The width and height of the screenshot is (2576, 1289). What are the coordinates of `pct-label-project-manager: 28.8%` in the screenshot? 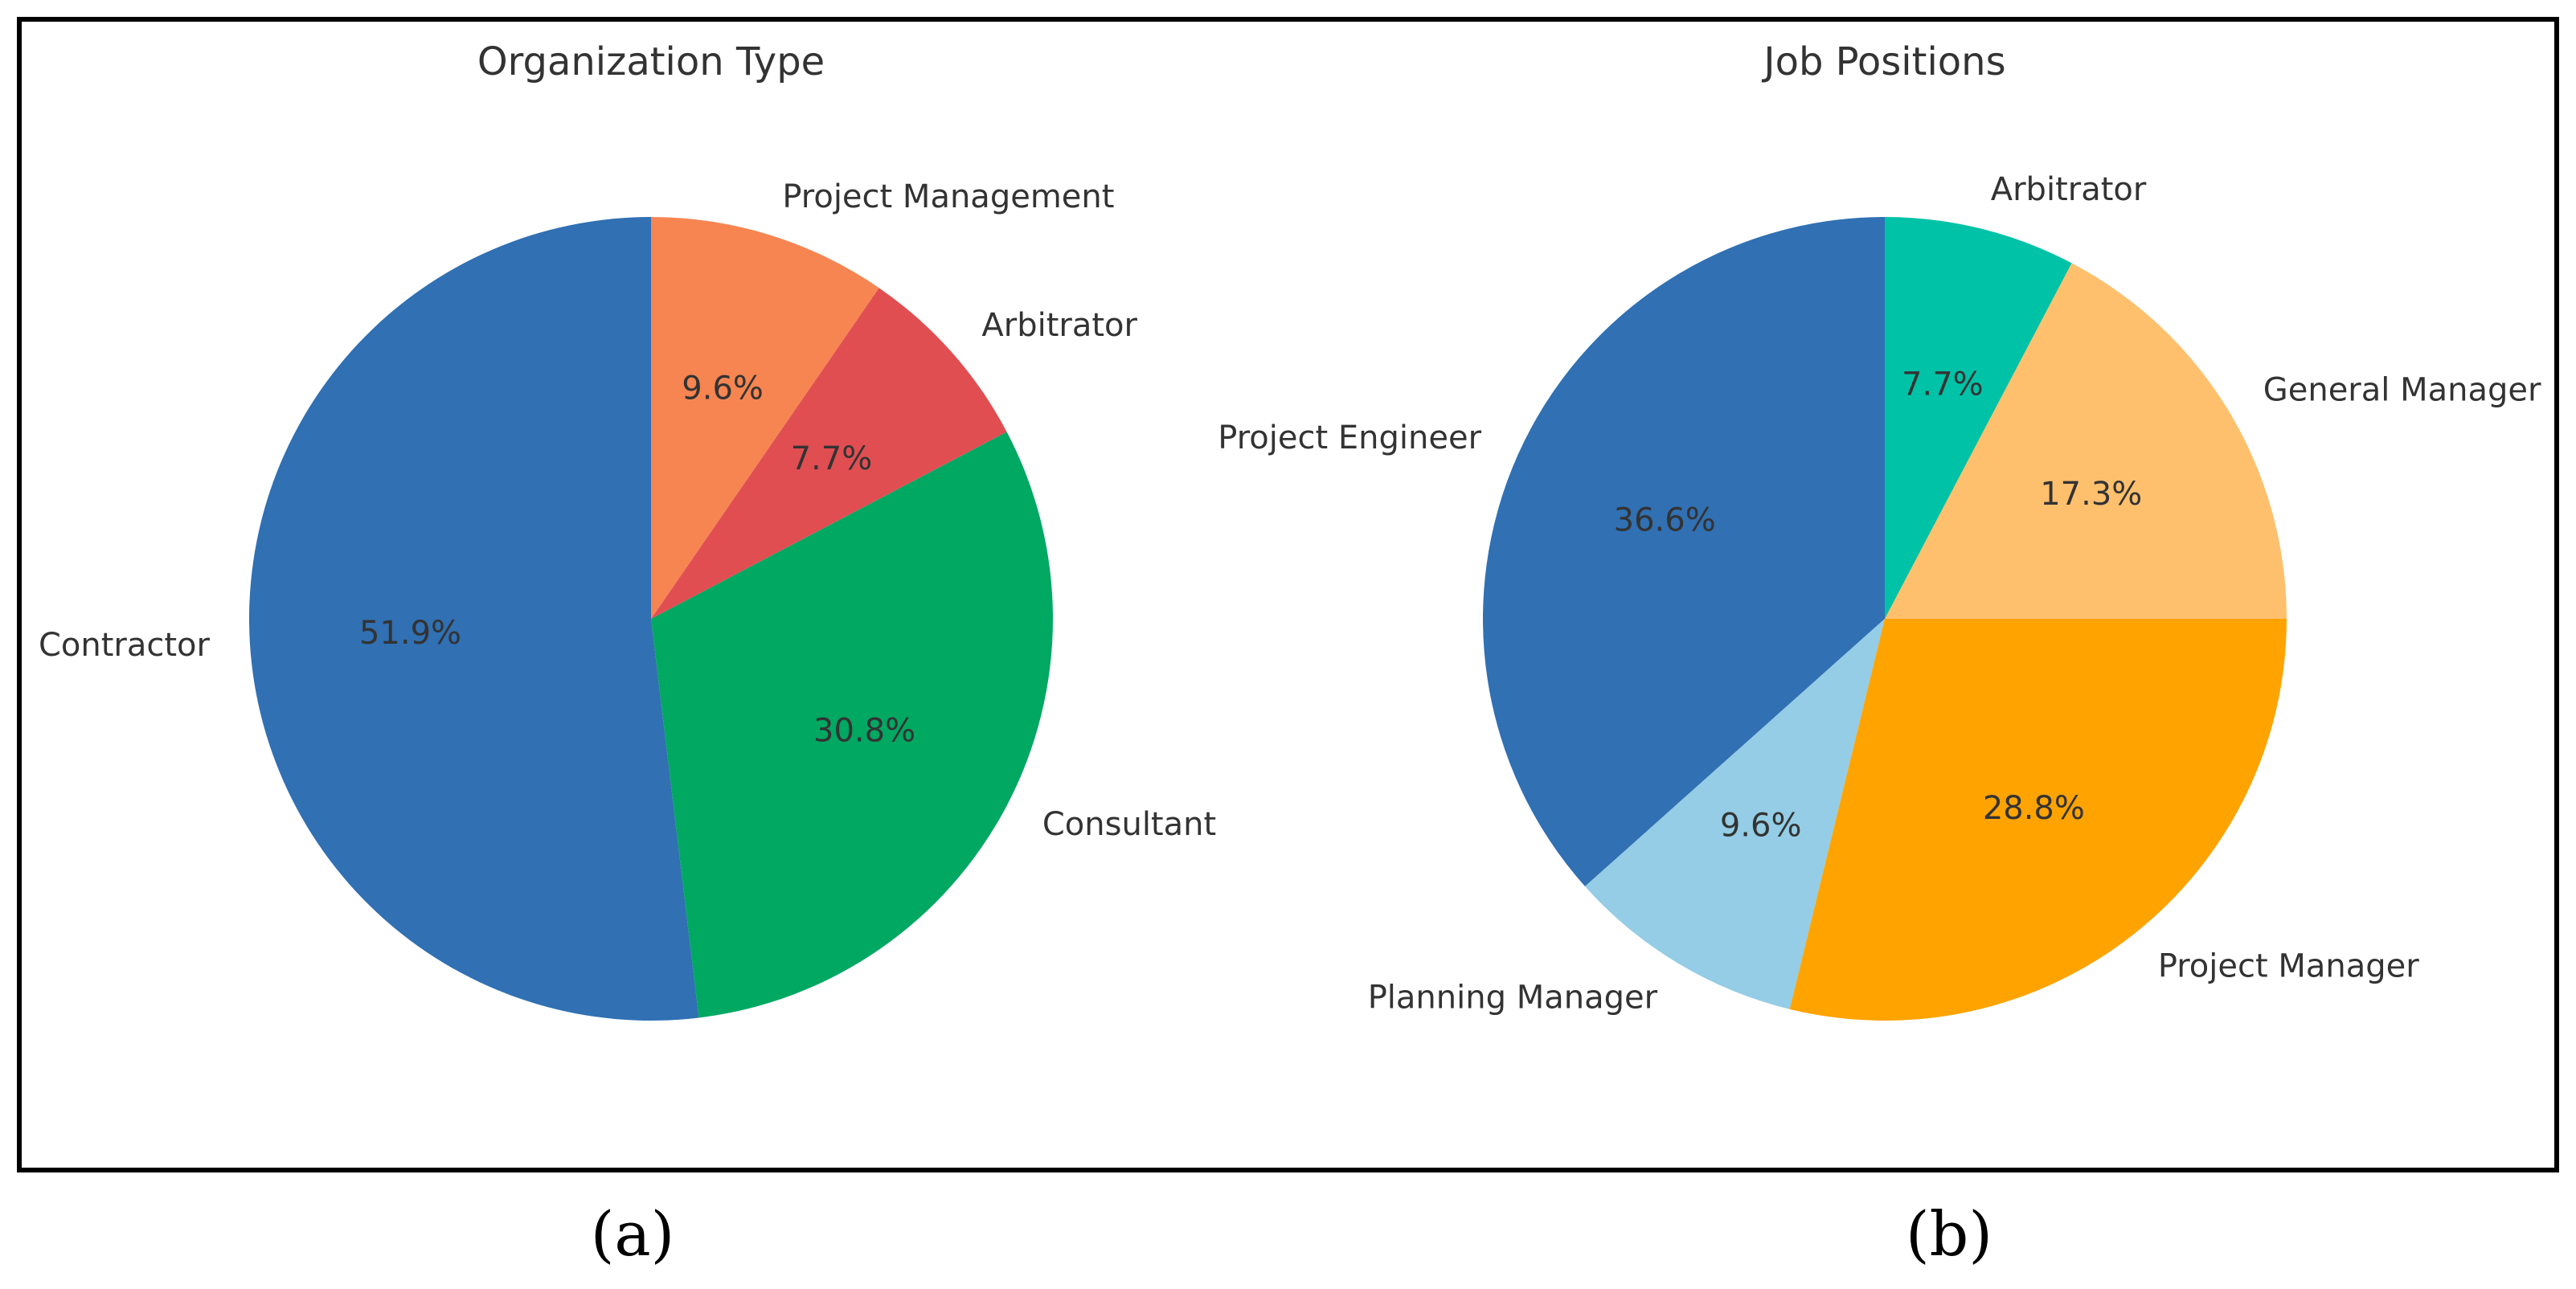 It's located at (2034, 809).